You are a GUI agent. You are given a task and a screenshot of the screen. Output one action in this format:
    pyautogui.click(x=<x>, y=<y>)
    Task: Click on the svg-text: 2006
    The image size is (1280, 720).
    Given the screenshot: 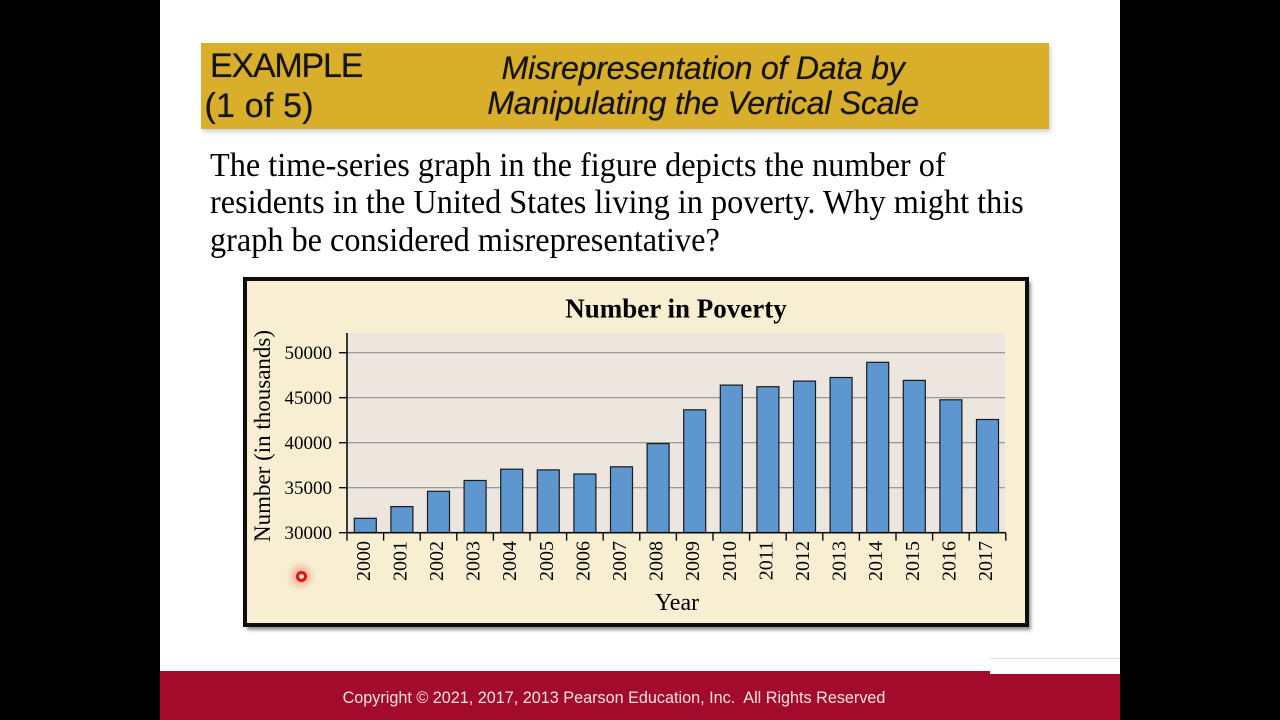 What is the action you would take?
    pyautogui.click(x=583, y=561)
    